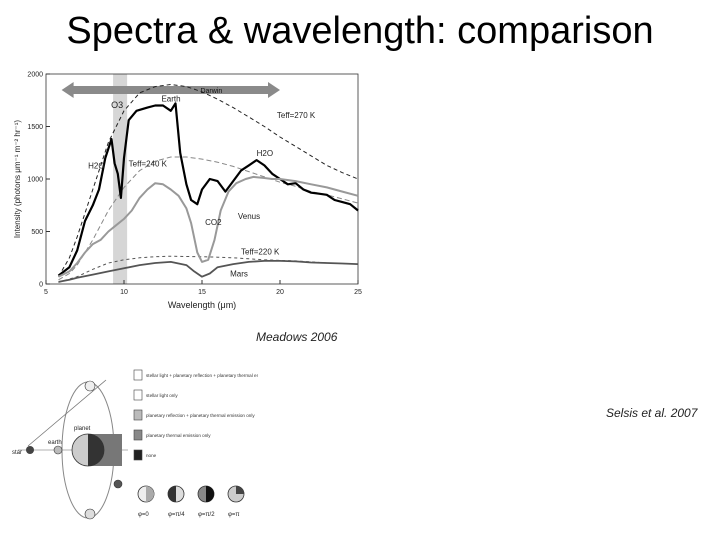  I want to click on legend-text-4: none, so click(151, 455).